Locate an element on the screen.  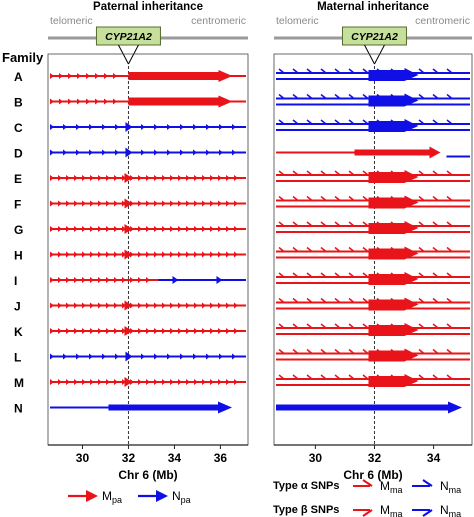
track-j is located at coordinates (148, 305).